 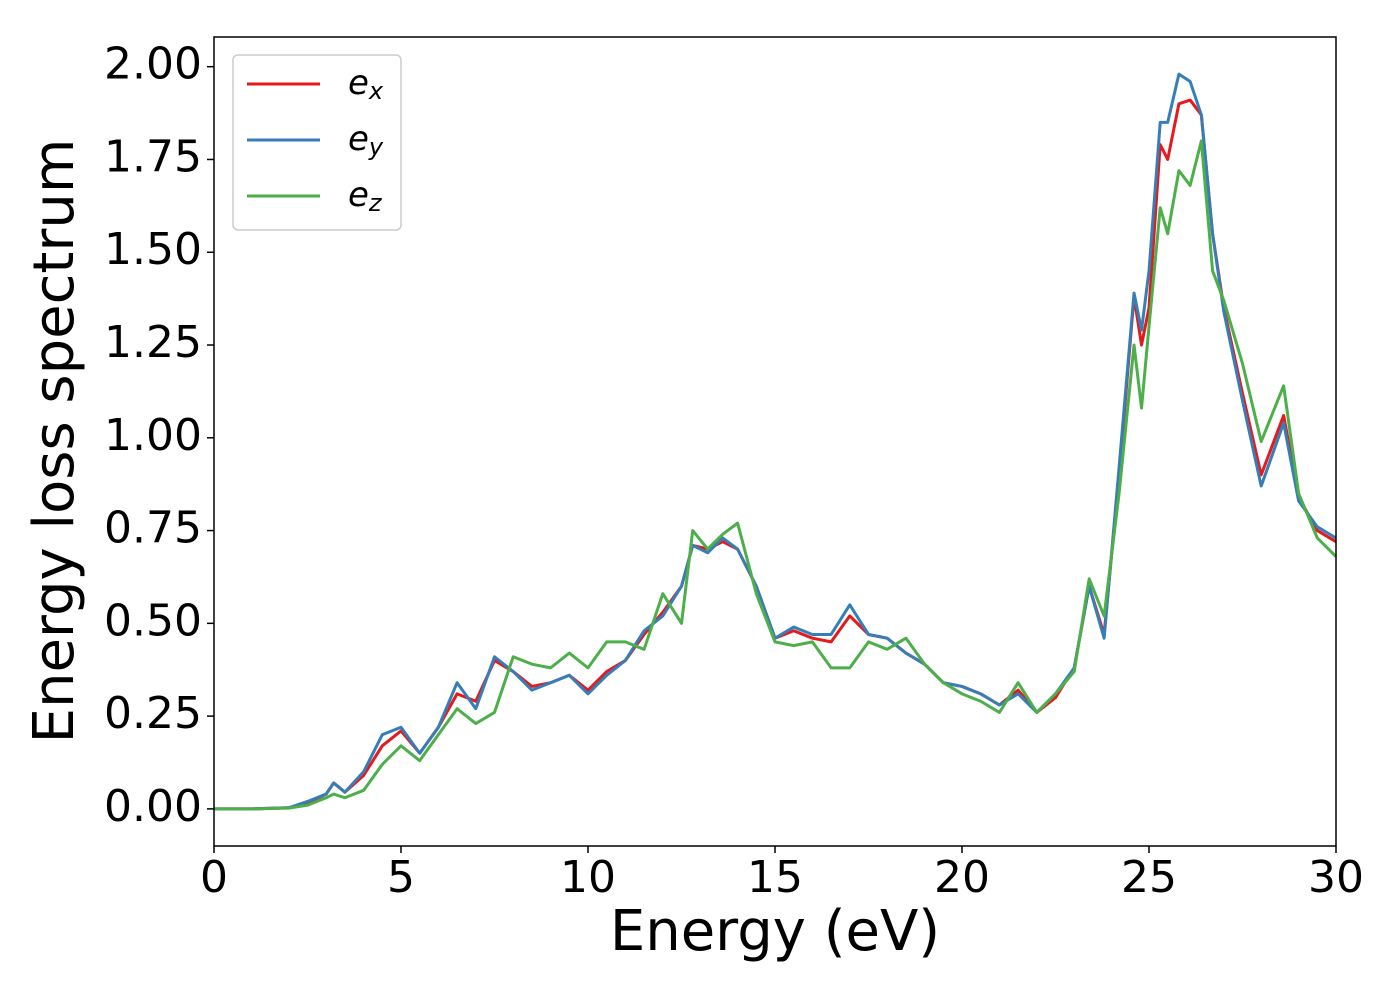 I want to click on x-tick-label: 25, so click(x=1149, y=877).